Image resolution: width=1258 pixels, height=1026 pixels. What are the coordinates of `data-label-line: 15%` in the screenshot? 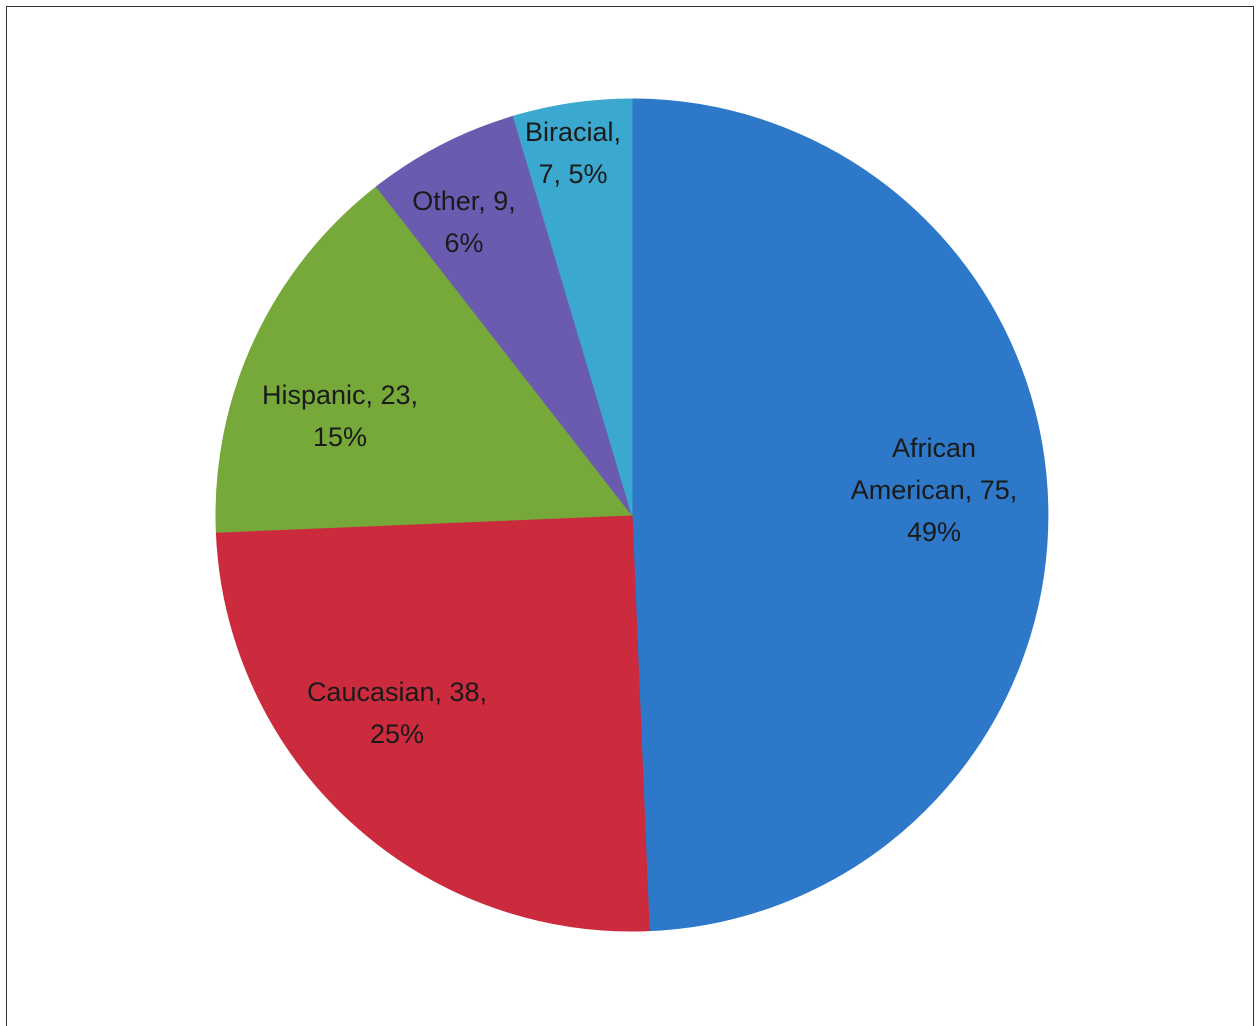 It's located at (340, 437).